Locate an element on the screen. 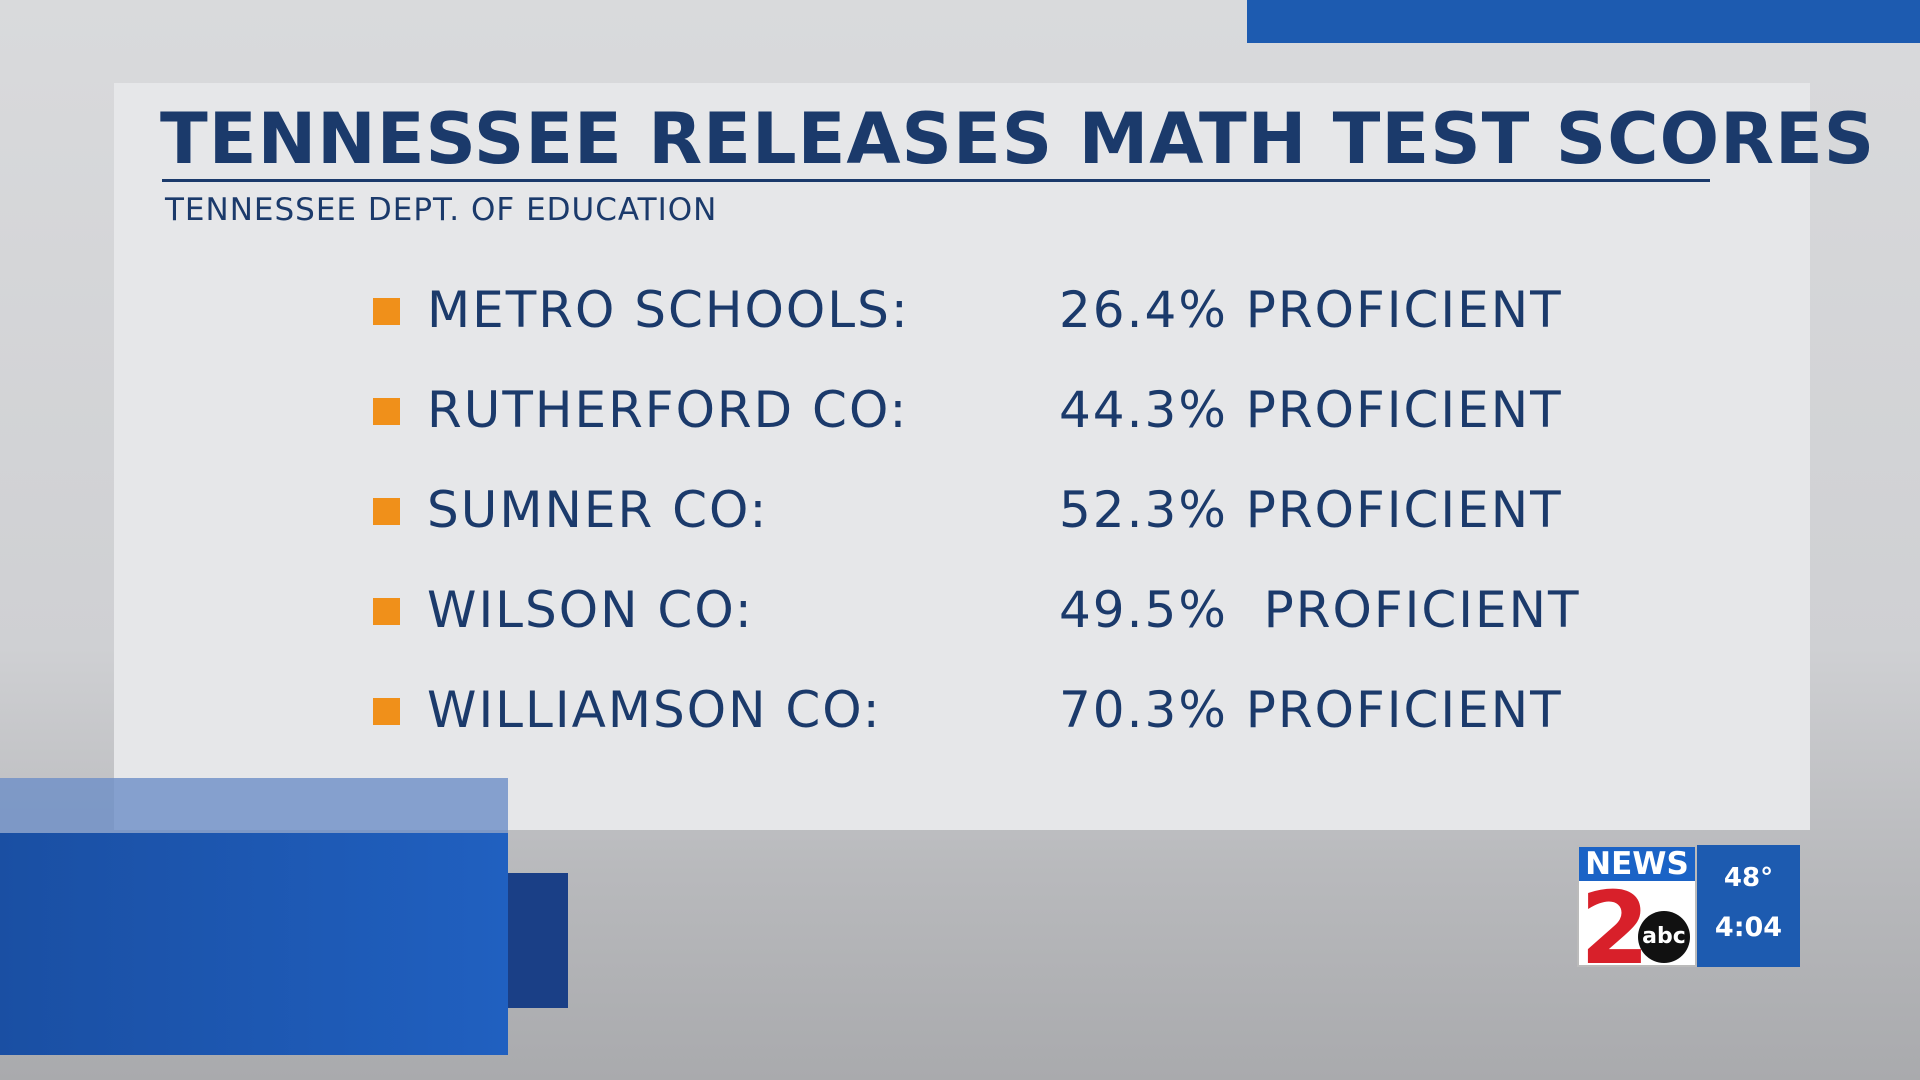 The height and width of the screenshot is (1080, 1920). weather-box is located at coordinates (1748, 906).